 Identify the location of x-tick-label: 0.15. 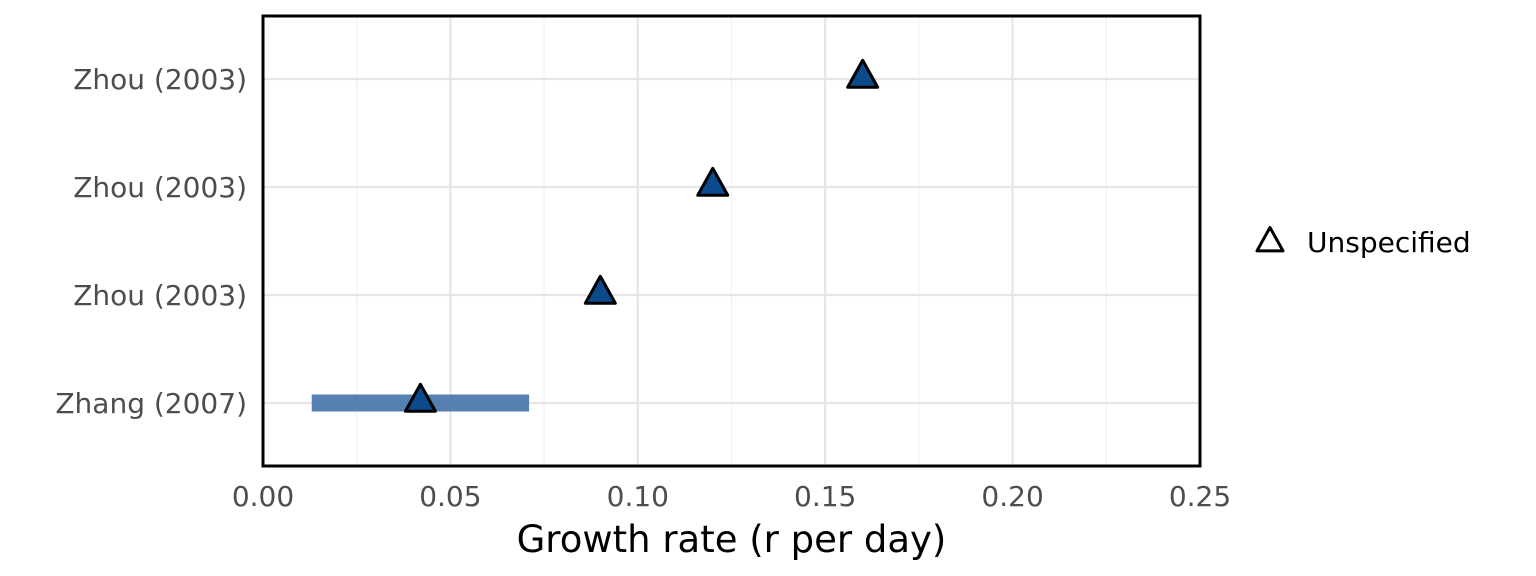
(825, 496).